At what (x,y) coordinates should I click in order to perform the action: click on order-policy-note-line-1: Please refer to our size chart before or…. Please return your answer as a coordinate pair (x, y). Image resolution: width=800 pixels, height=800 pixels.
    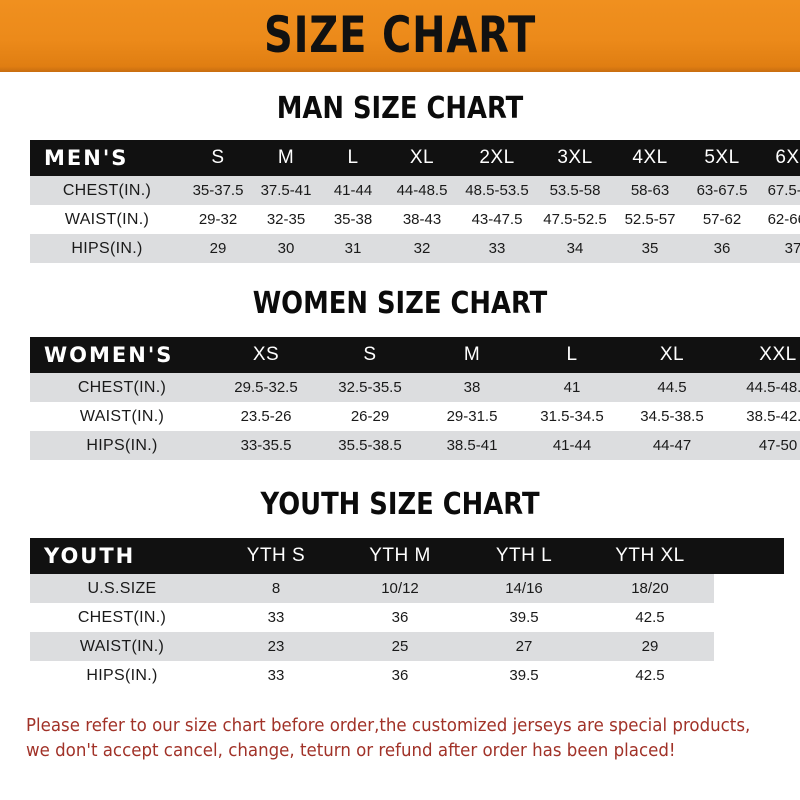
    Looking at the image, I should click on (388, 726).